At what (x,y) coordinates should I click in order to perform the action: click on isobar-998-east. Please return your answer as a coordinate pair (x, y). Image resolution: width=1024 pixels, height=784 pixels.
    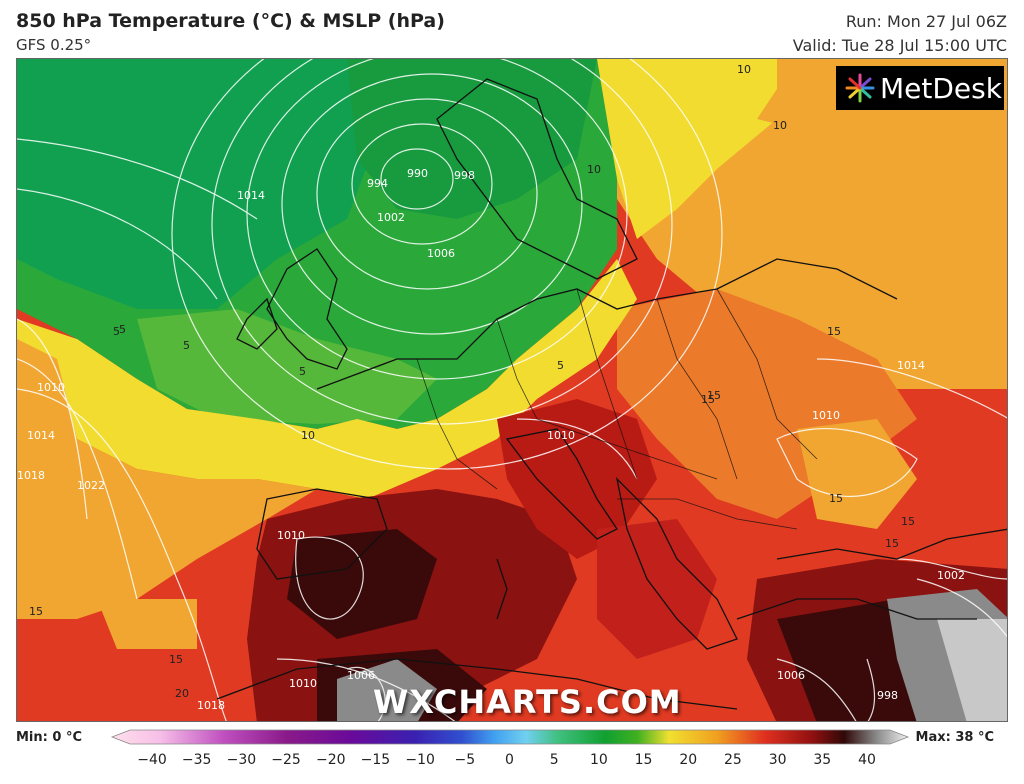
    Looking at the image, I should click on (871, 689).